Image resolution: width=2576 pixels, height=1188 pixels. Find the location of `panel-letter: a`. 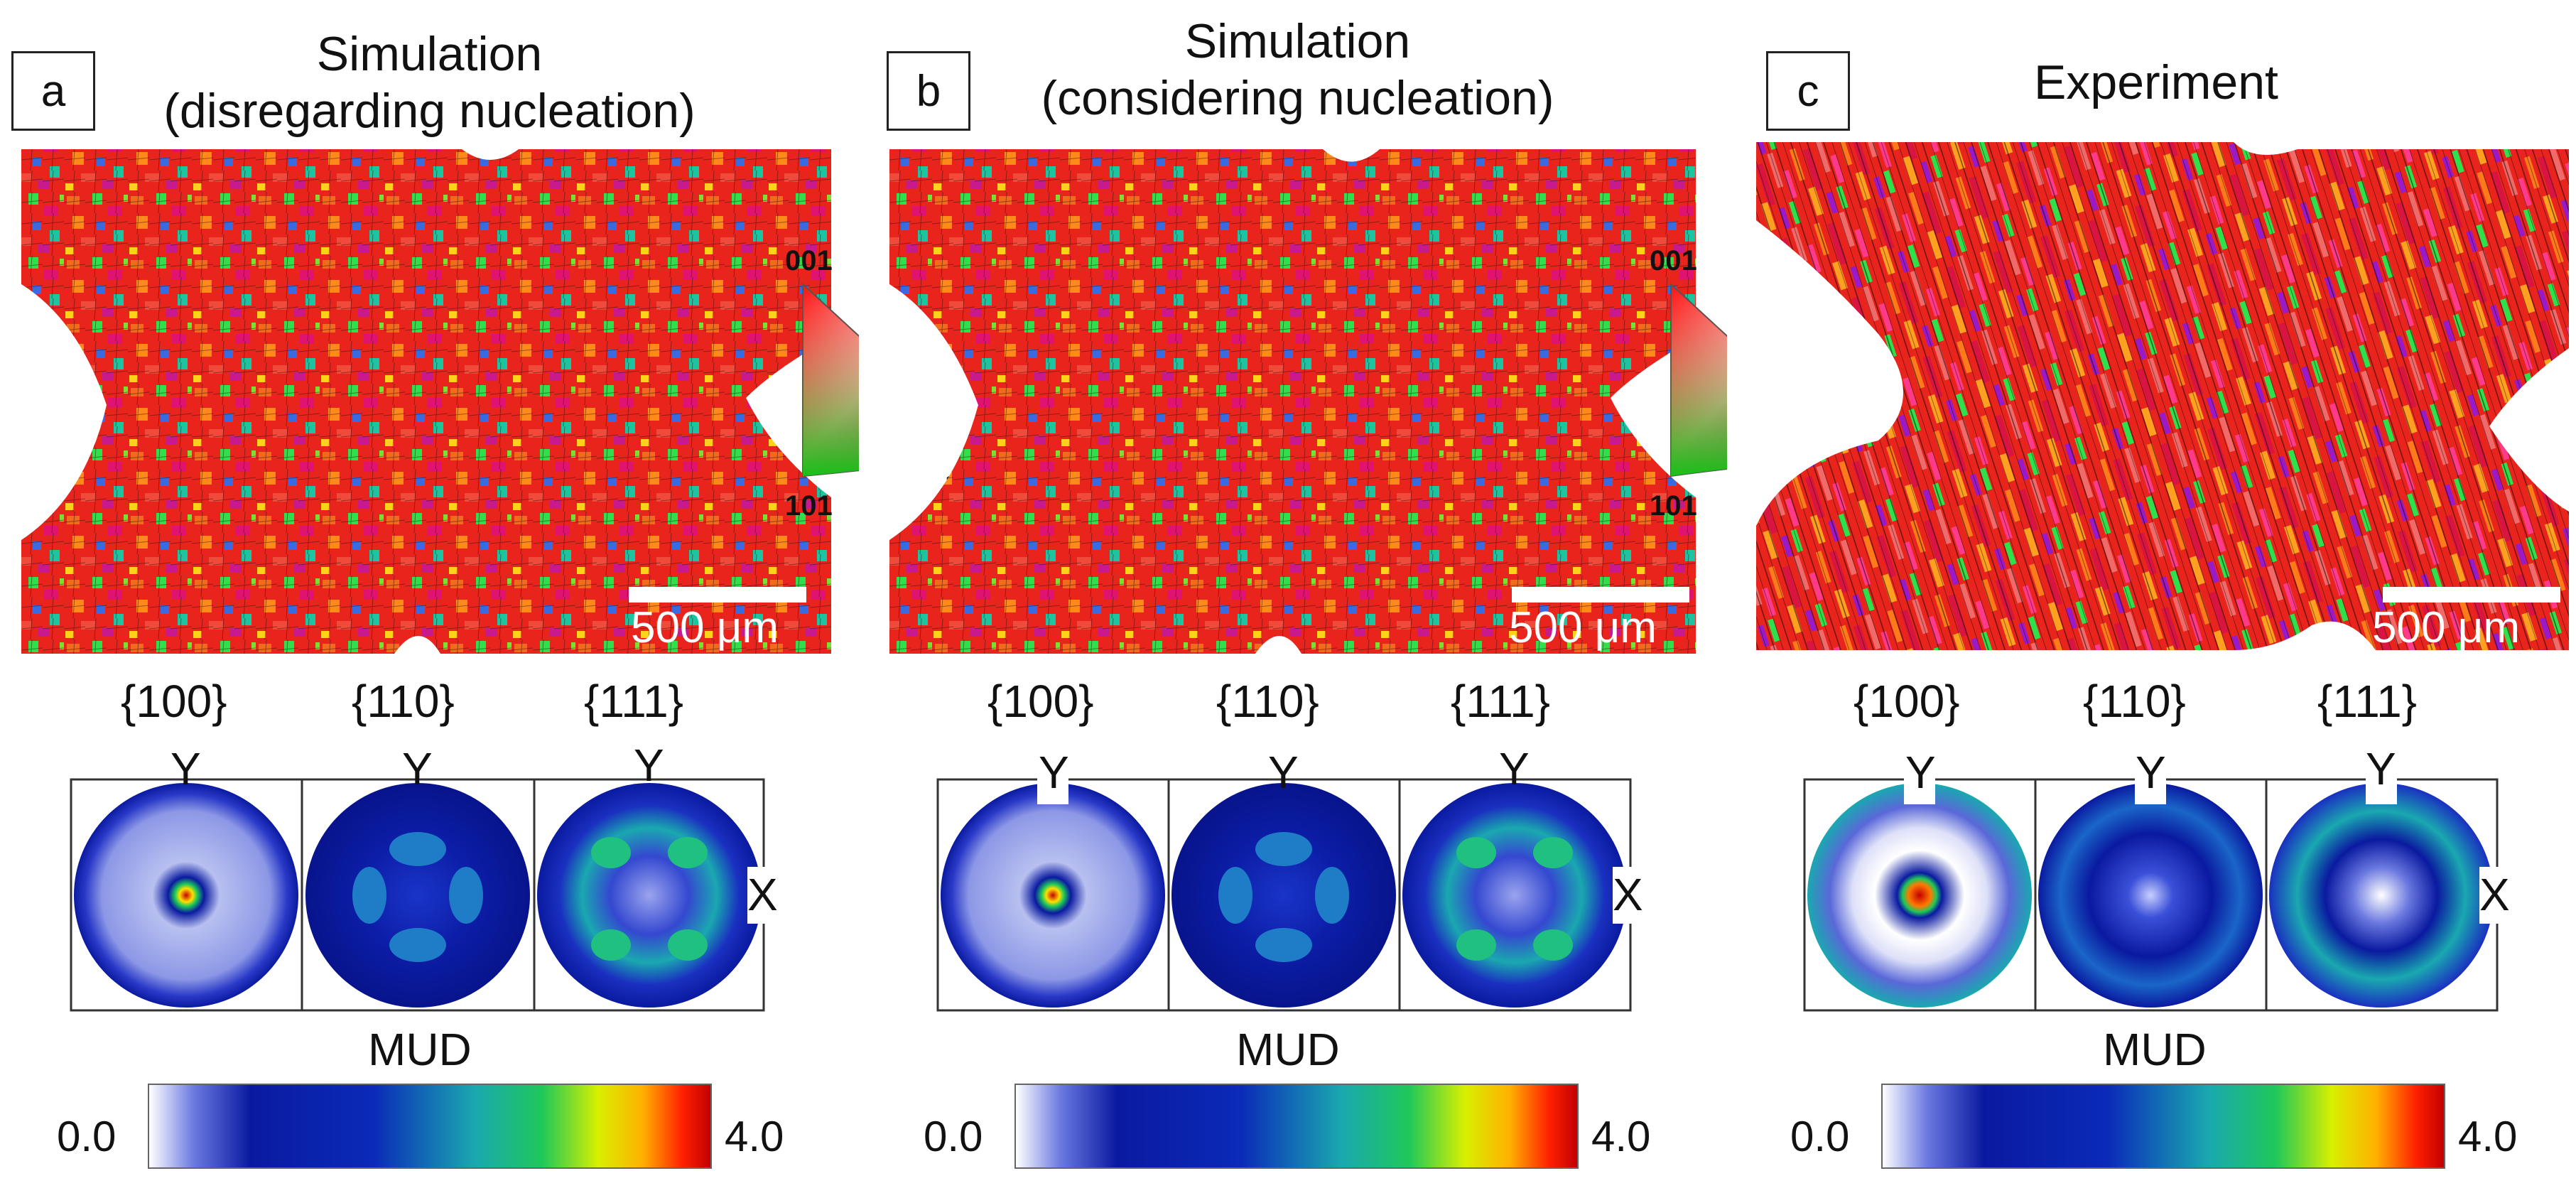

panel-letter: a is located at coordinates (53, 91).